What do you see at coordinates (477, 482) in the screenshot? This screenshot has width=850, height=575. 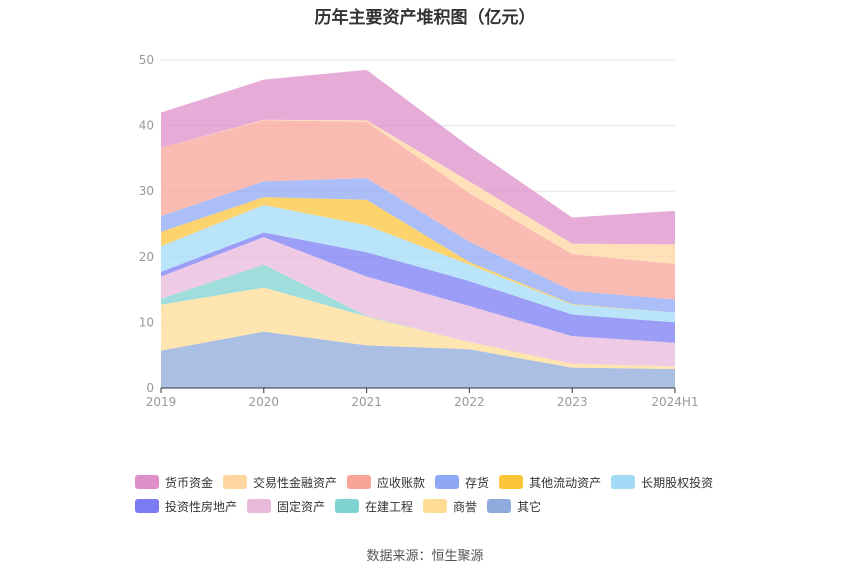 I see `legend-label: 存货` at bounding box center [477, 482].